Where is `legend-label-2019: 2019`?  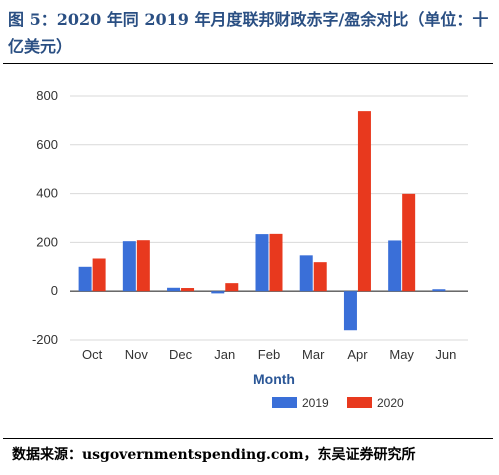
legend-label-2019: 2019 is located at coordinates (315, 403).